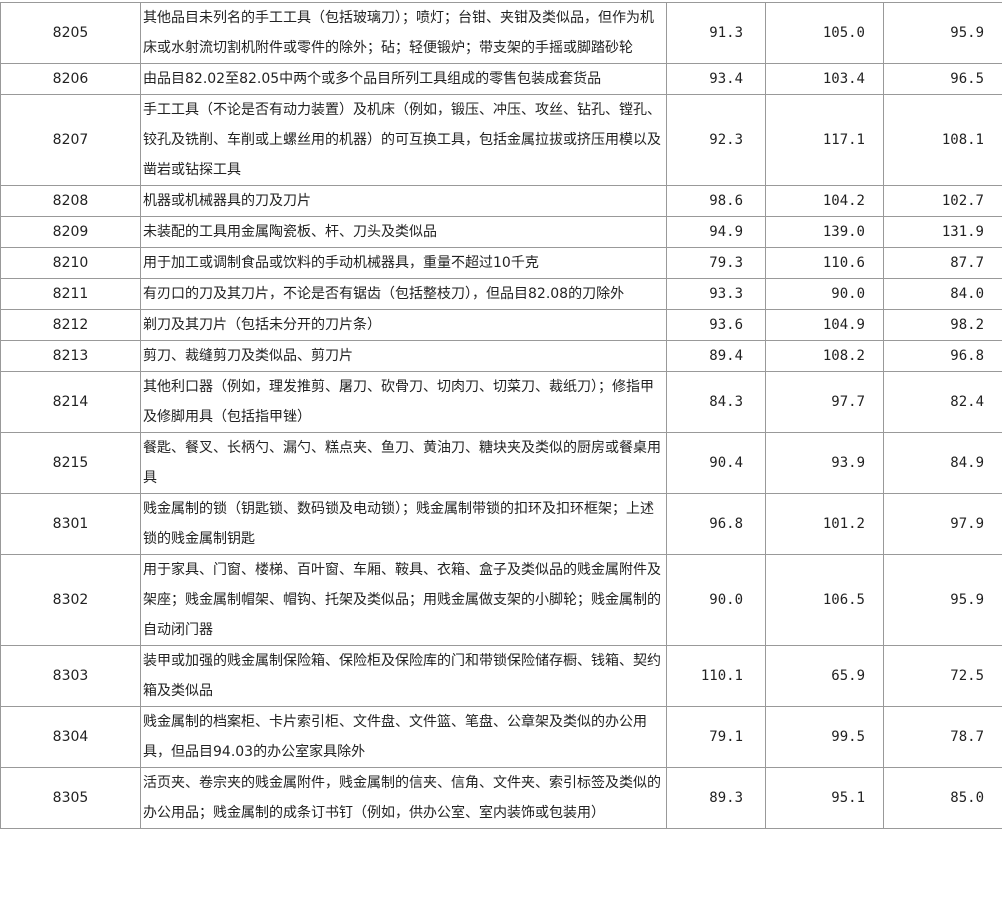 Image resolution: width=1002 pixels, height=920 pixels. I want to click on value-1-cell: 98.6, so click(716, 201).